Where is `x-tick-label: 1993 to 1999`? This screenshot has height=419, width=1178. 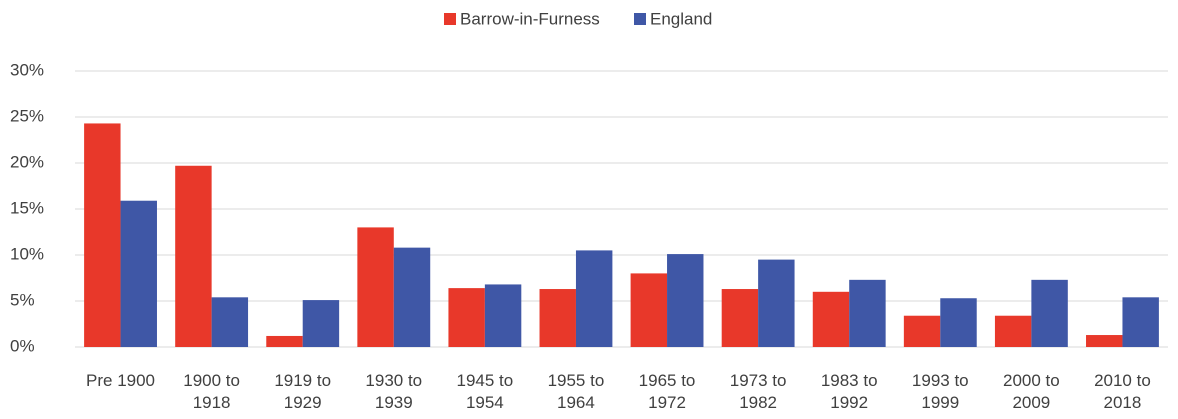 x-tick-label: 1993 to 1999 is located at coordinates (940, 391).